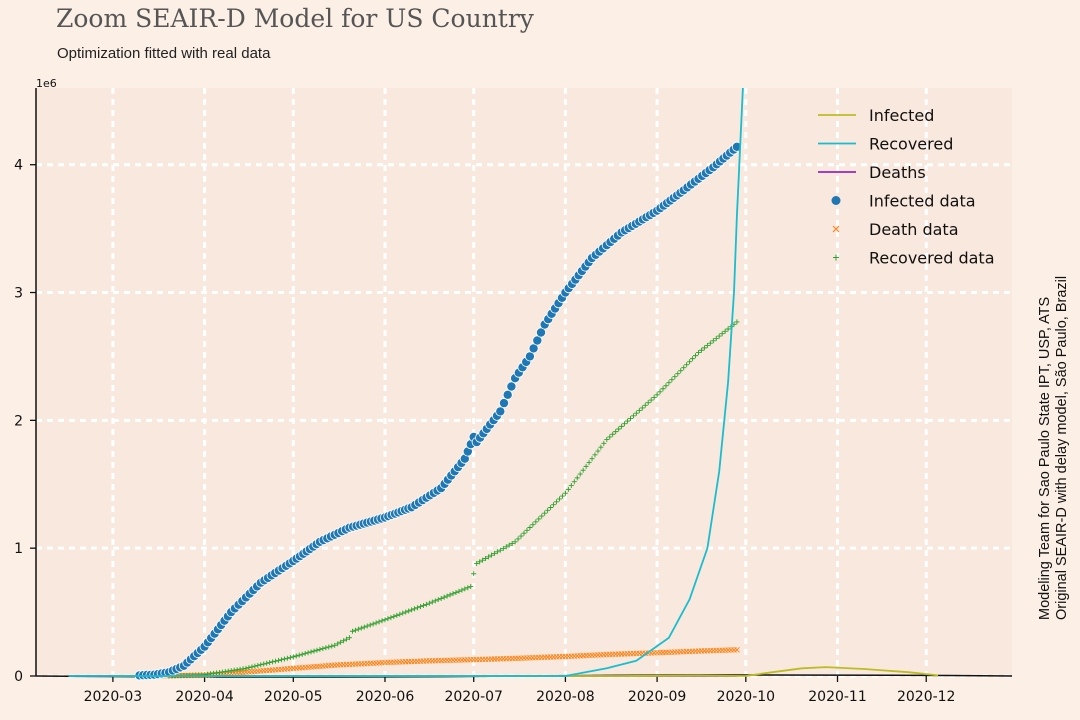  I want to click on y-scale-label: 1e6, so click(46, 83).